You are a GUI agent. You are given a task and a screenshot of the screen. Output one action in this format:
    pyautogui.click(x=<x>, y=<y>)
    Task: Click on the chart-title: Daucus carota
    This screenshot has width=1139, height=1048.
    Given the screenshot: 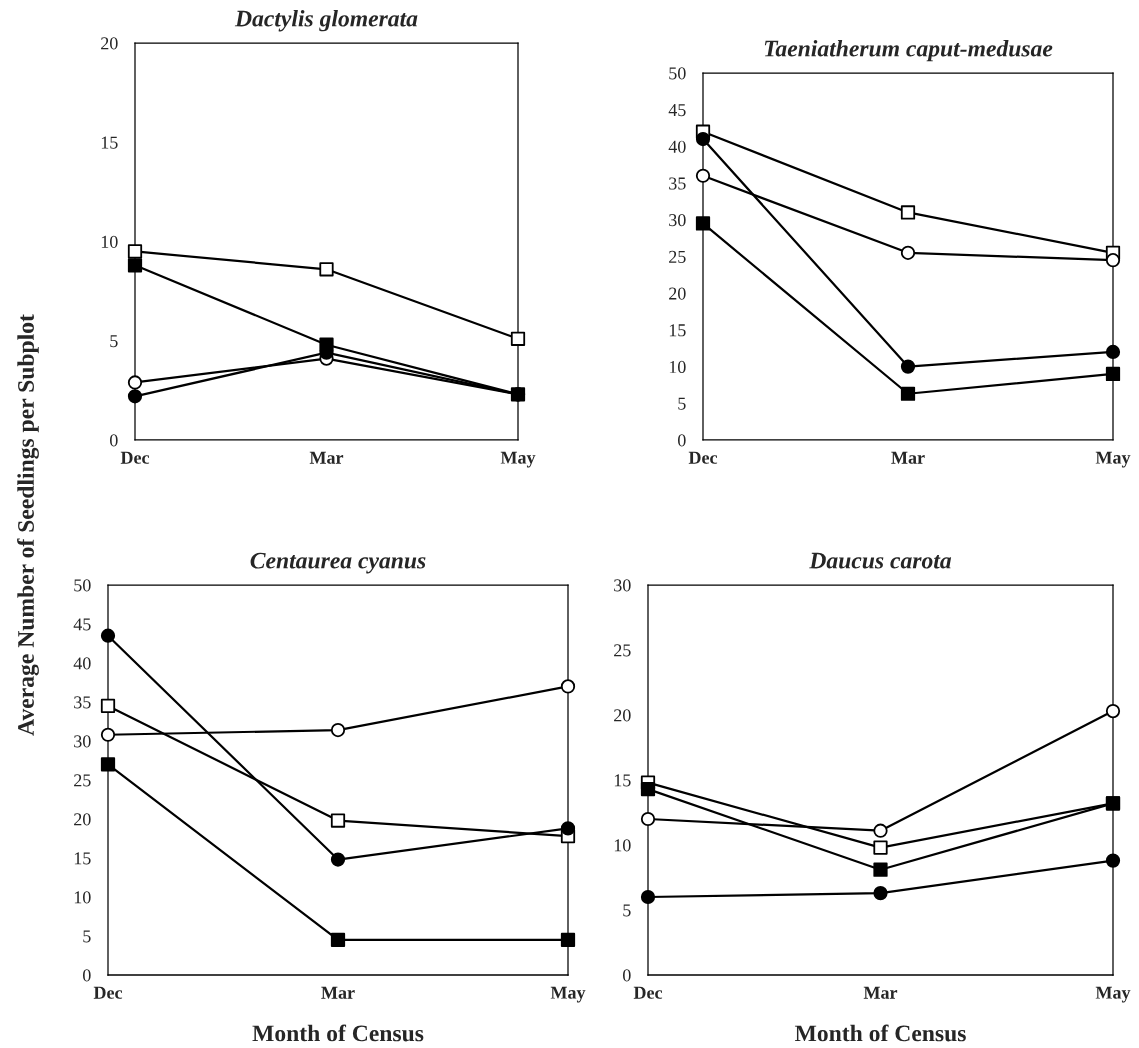 What is the action you would take?
    pyautogui.click(x=880, y=560)
    